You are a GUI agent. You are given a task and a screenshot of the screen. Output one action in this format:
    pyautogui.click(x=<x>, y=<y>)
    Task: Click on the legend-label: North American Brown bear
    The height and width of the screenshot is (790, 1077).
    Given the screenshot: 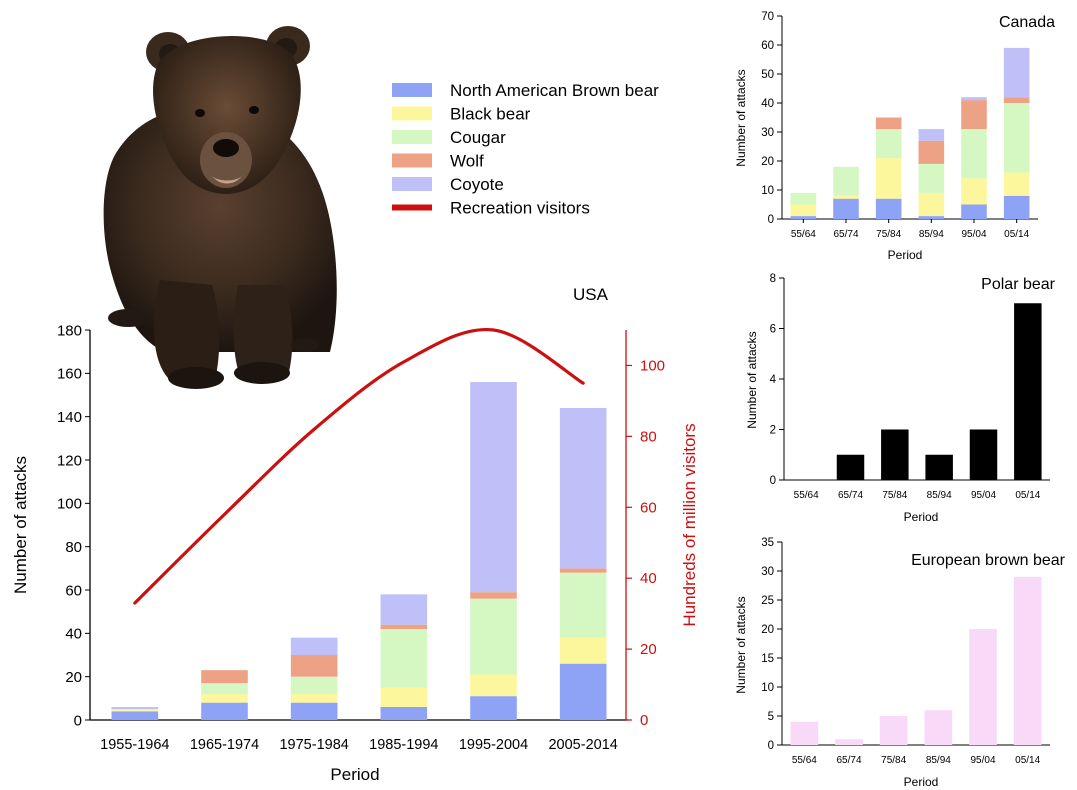 What is the action you would take?
    pyautogui.click(x=554, y=90)
    